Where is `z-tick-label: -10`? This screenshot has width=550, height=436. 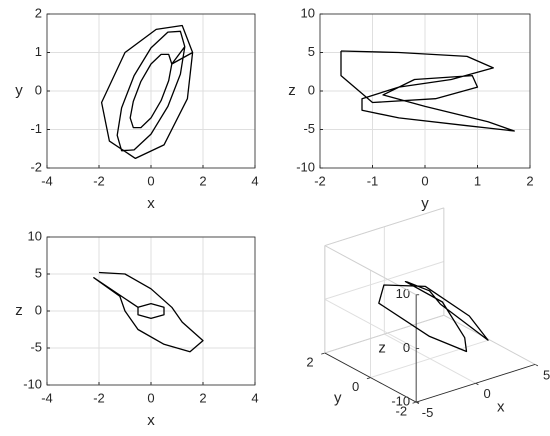 z-tick-label: -10 is located at coordinates (400, 401).